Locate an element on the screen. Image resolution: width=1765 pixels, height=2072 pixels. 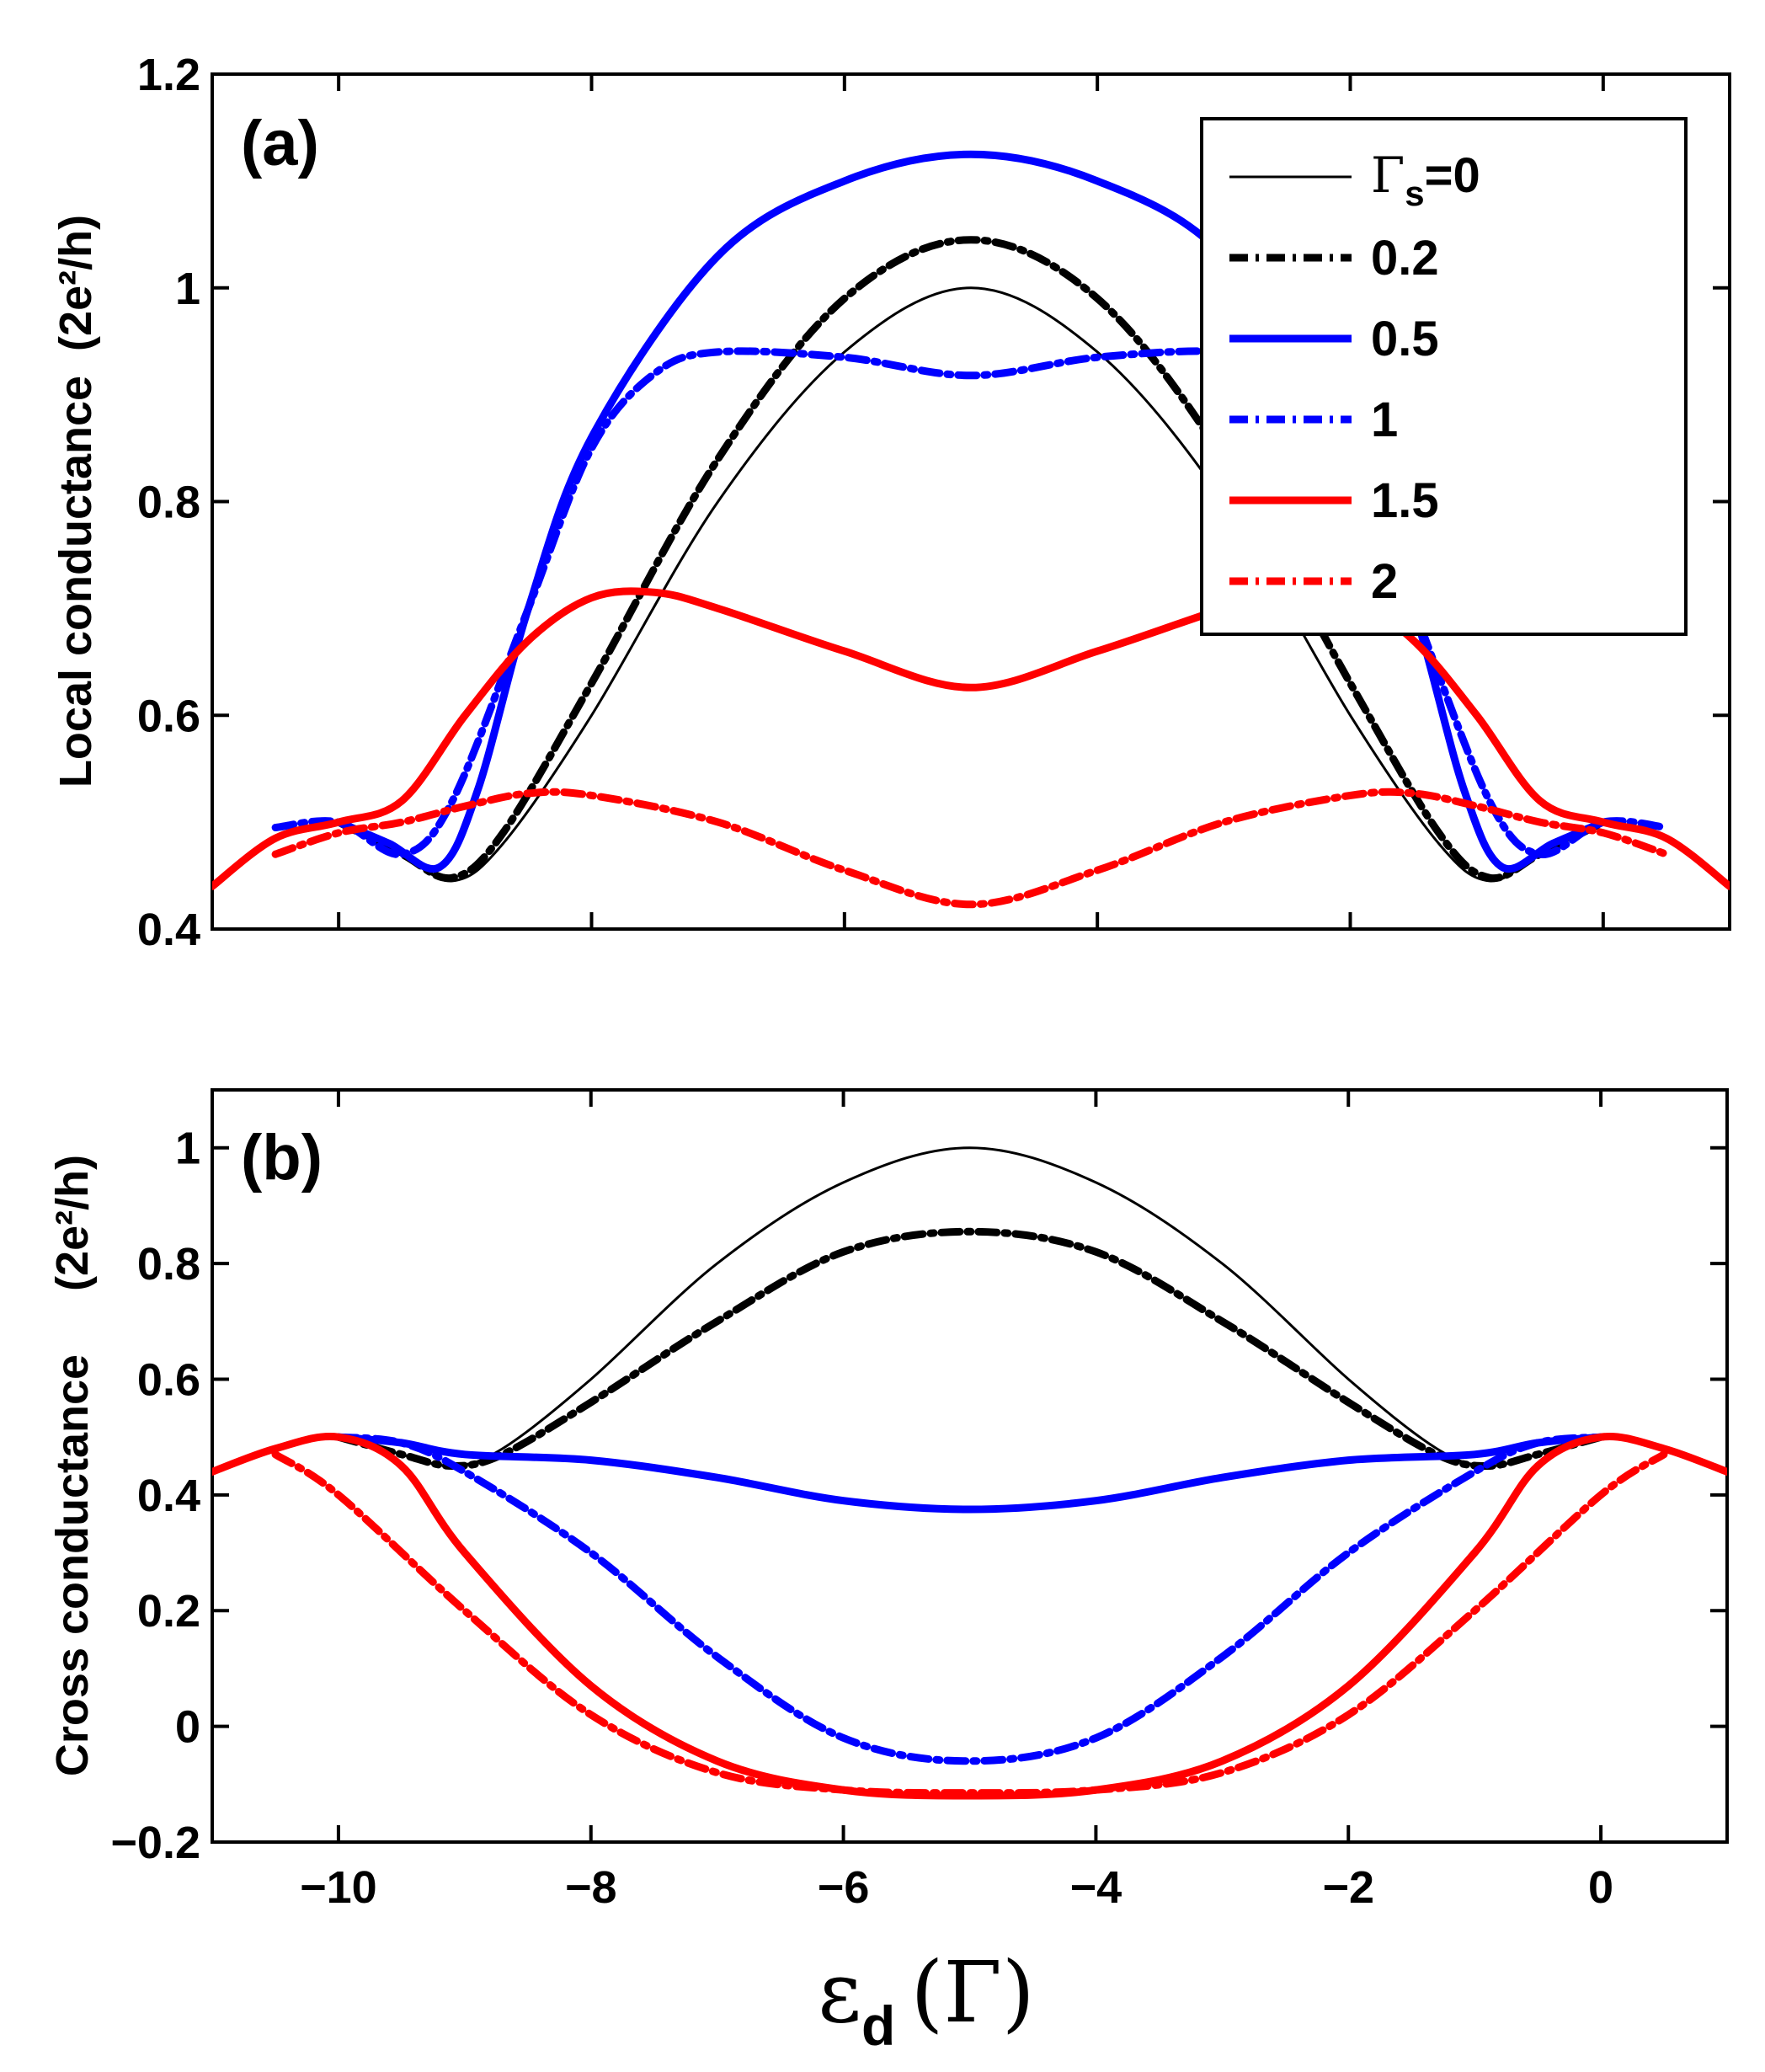
y-tick-label: 0.2 is located at coordinates (169, 1611).